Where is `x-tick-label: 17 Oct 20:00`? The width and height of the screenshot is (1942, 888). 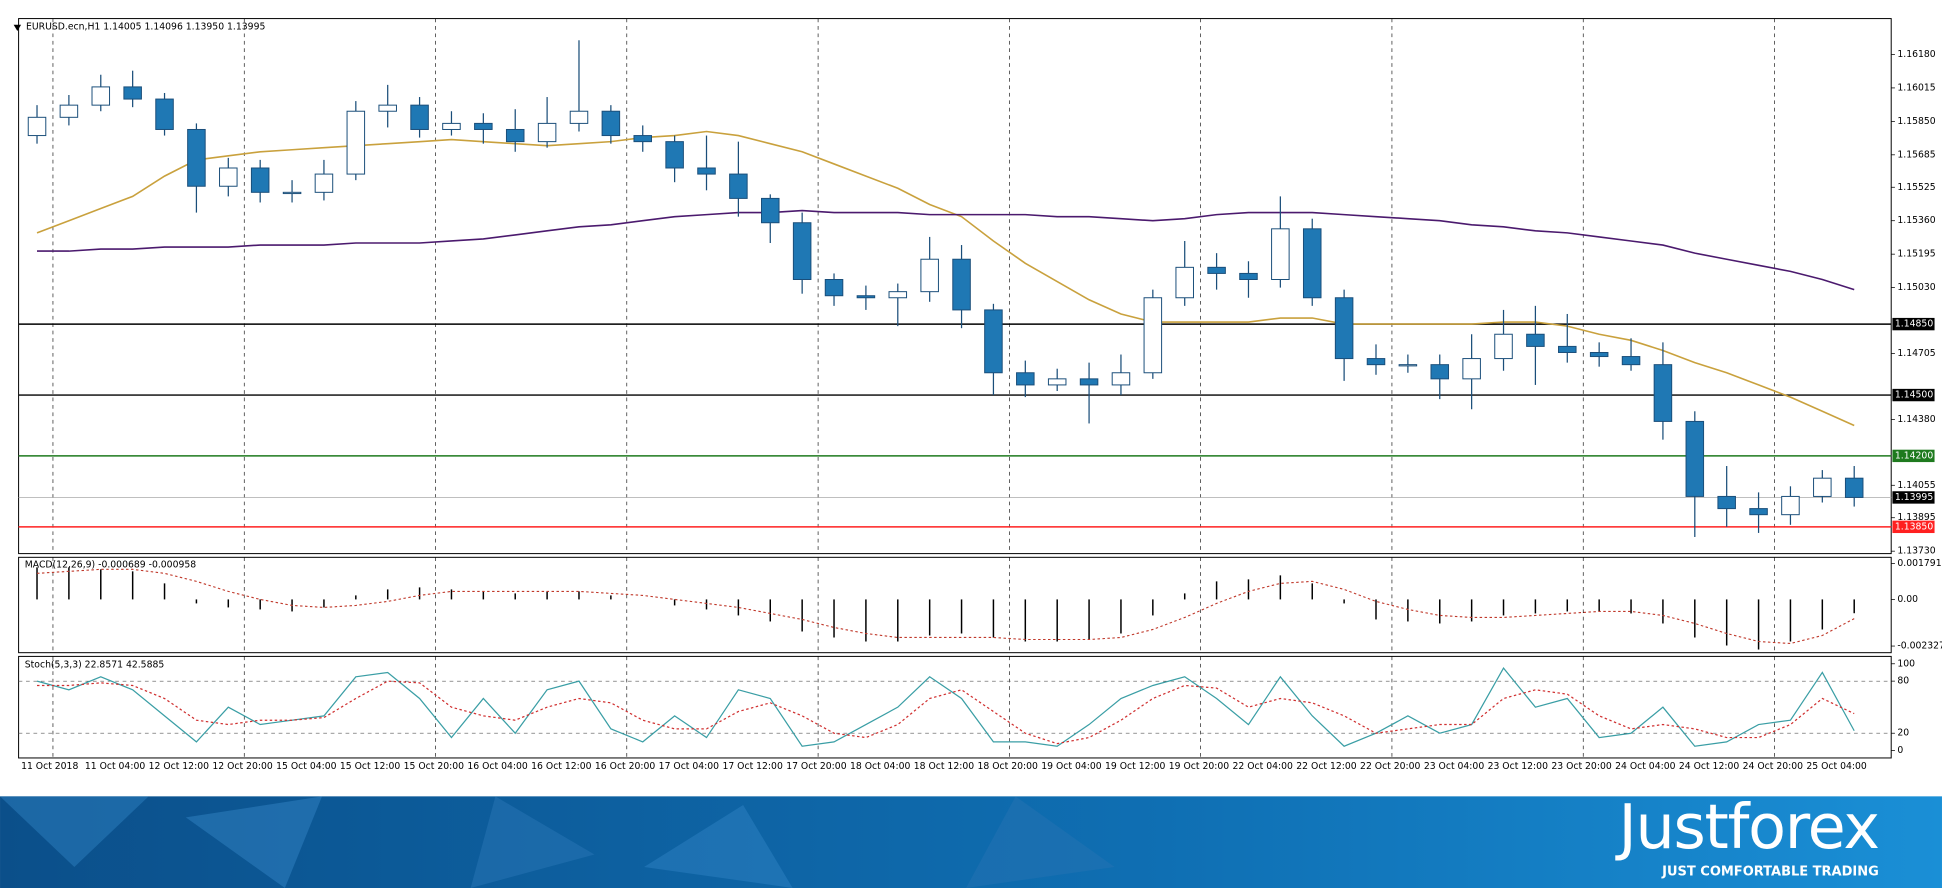
x-tick-label: 17 Oct 20:00 is located at coordinates (816, 766).